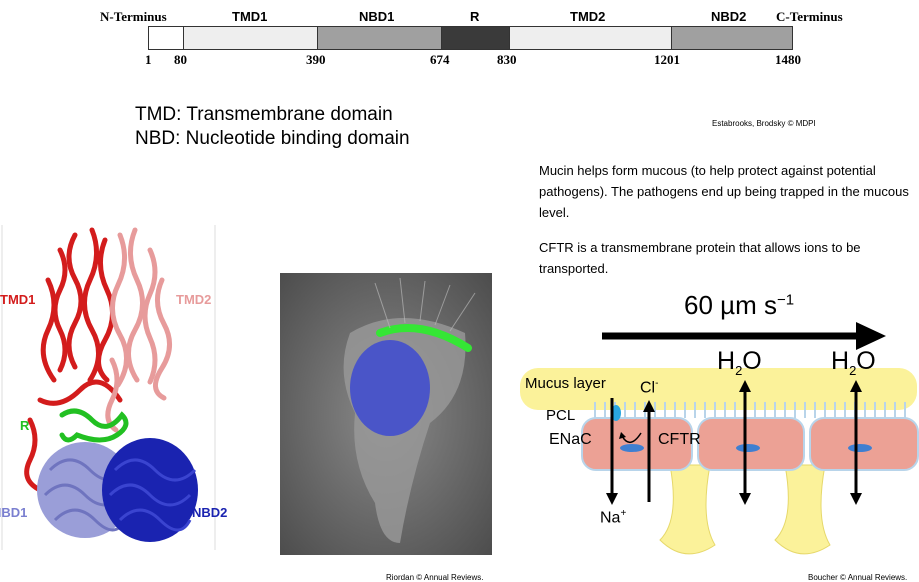  I want to click on pcl-label: PCL, so click(561, 415).